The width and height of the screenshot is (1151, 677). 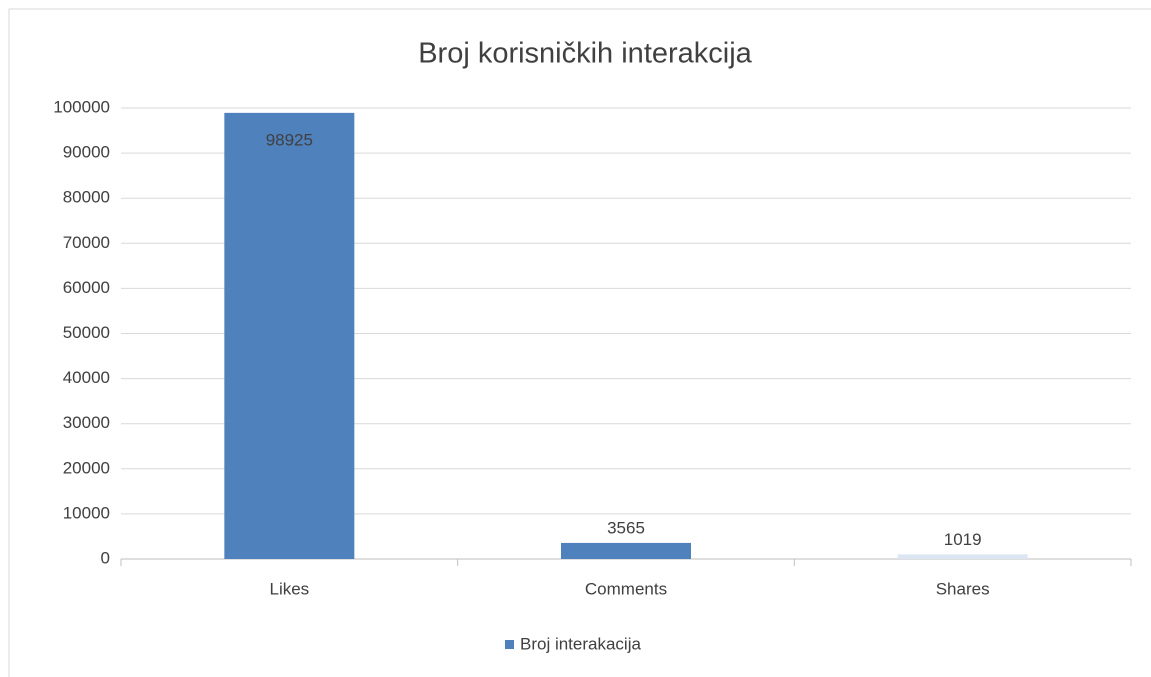 What do you see at coordinates (86, 152) in the screenshot?
I see `y-tick-label: 90000` at bounding box center [86, 152].